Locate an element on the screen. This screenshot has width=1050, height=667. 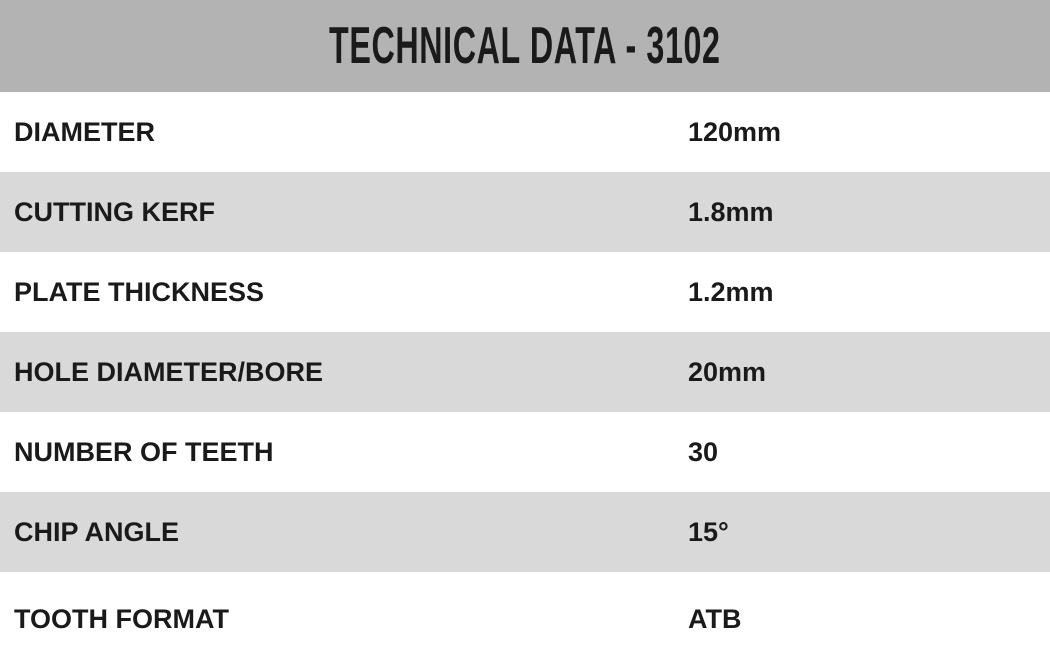
spec-value: 1.2mm is located at coordinates (731, 291).